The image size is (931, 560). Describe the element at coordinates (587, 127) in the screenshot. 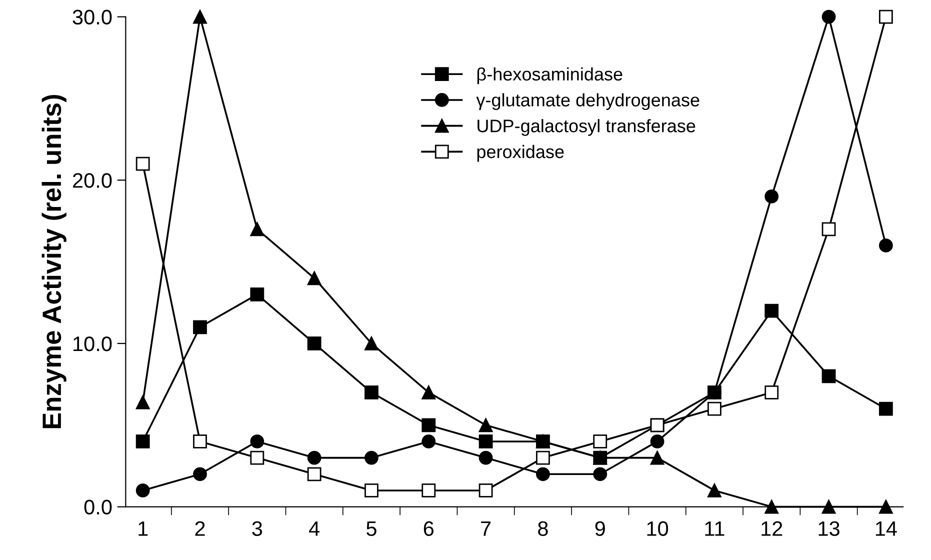

I see `legend-label: UDP-galactosyl transferase` at that location.